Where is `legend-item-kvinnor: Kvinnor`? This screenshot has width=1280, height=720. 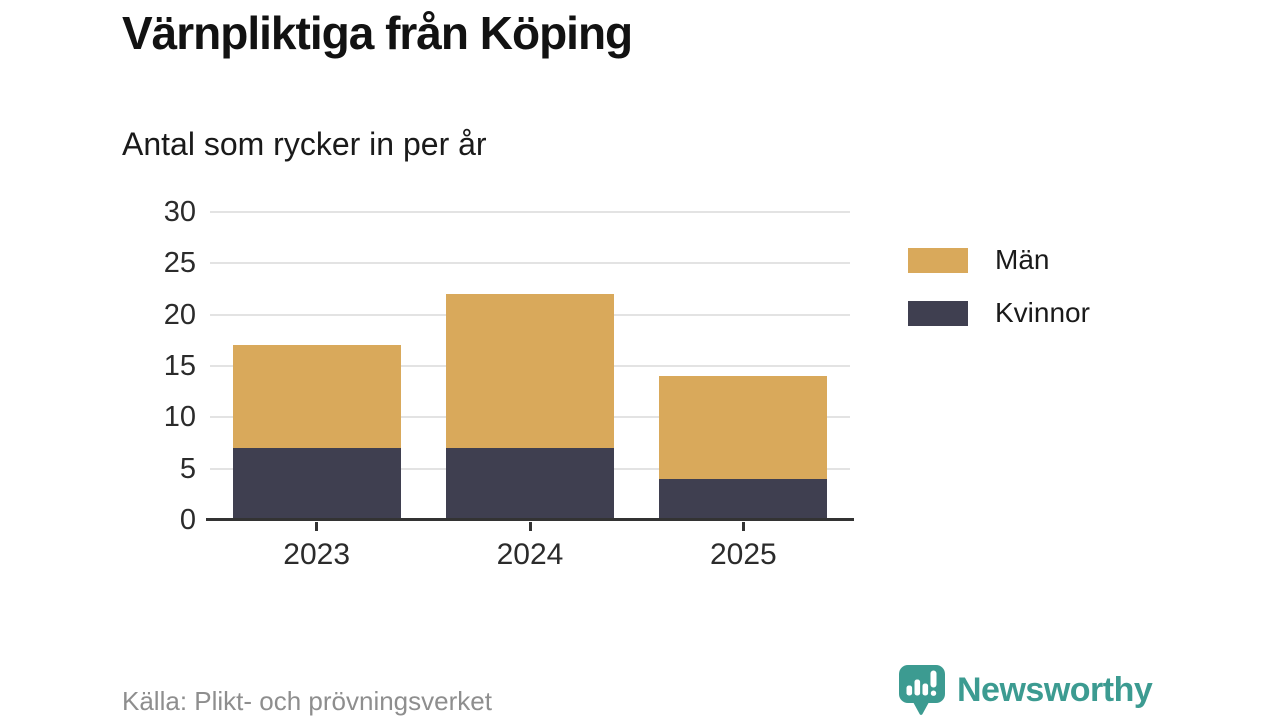
legend-item-kvinnor: Kvinnor is located at coordinates (999, 313).